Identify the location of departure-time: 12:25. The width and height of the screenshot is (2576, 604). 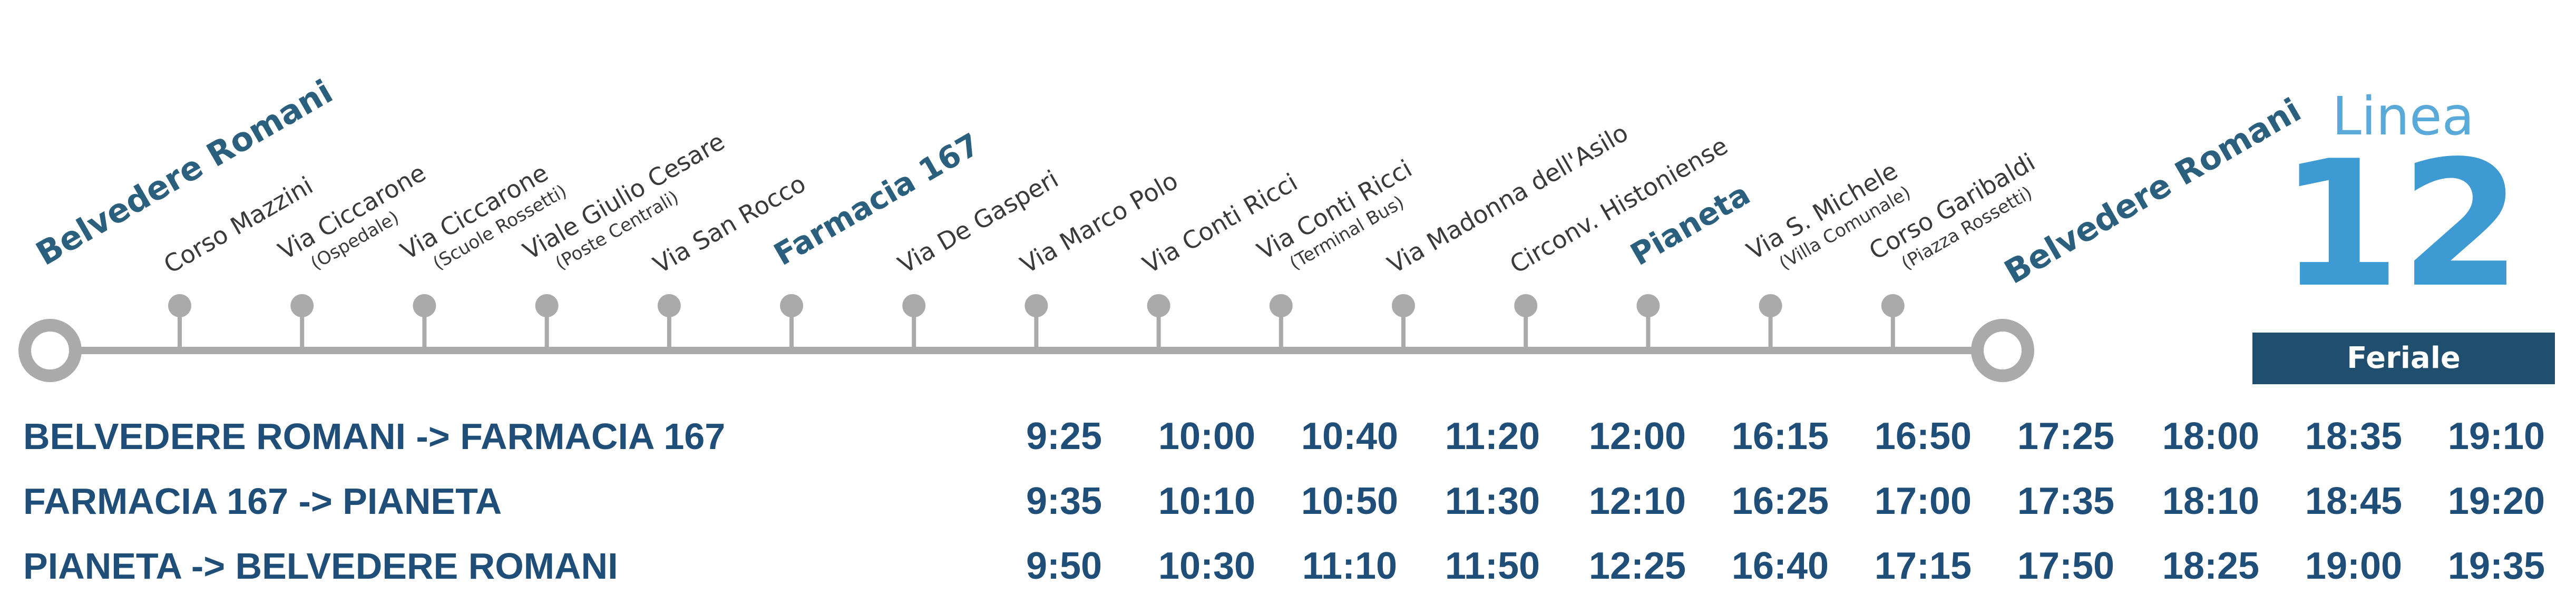
(1637, 566).